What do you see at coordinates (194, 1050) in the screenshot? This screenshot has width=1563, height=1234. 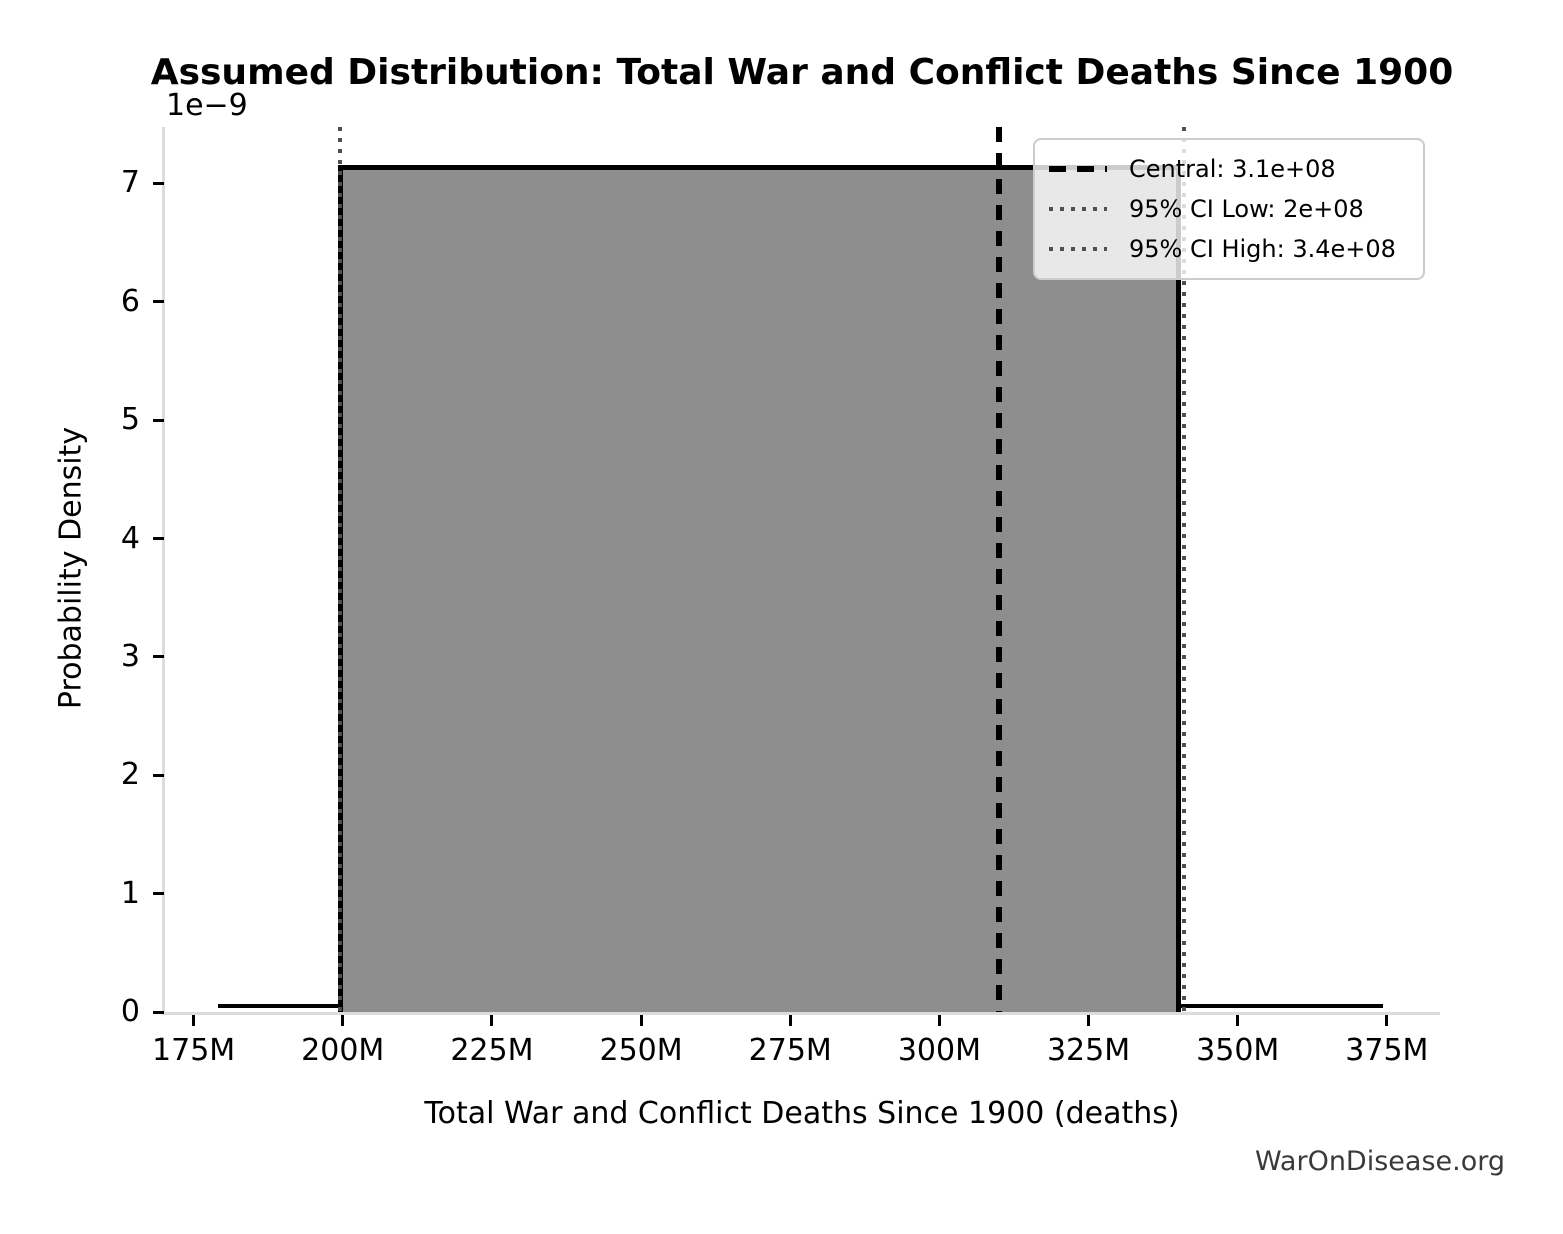 I see `x-tick-label: 175M` at bounding box center [194, 1050].